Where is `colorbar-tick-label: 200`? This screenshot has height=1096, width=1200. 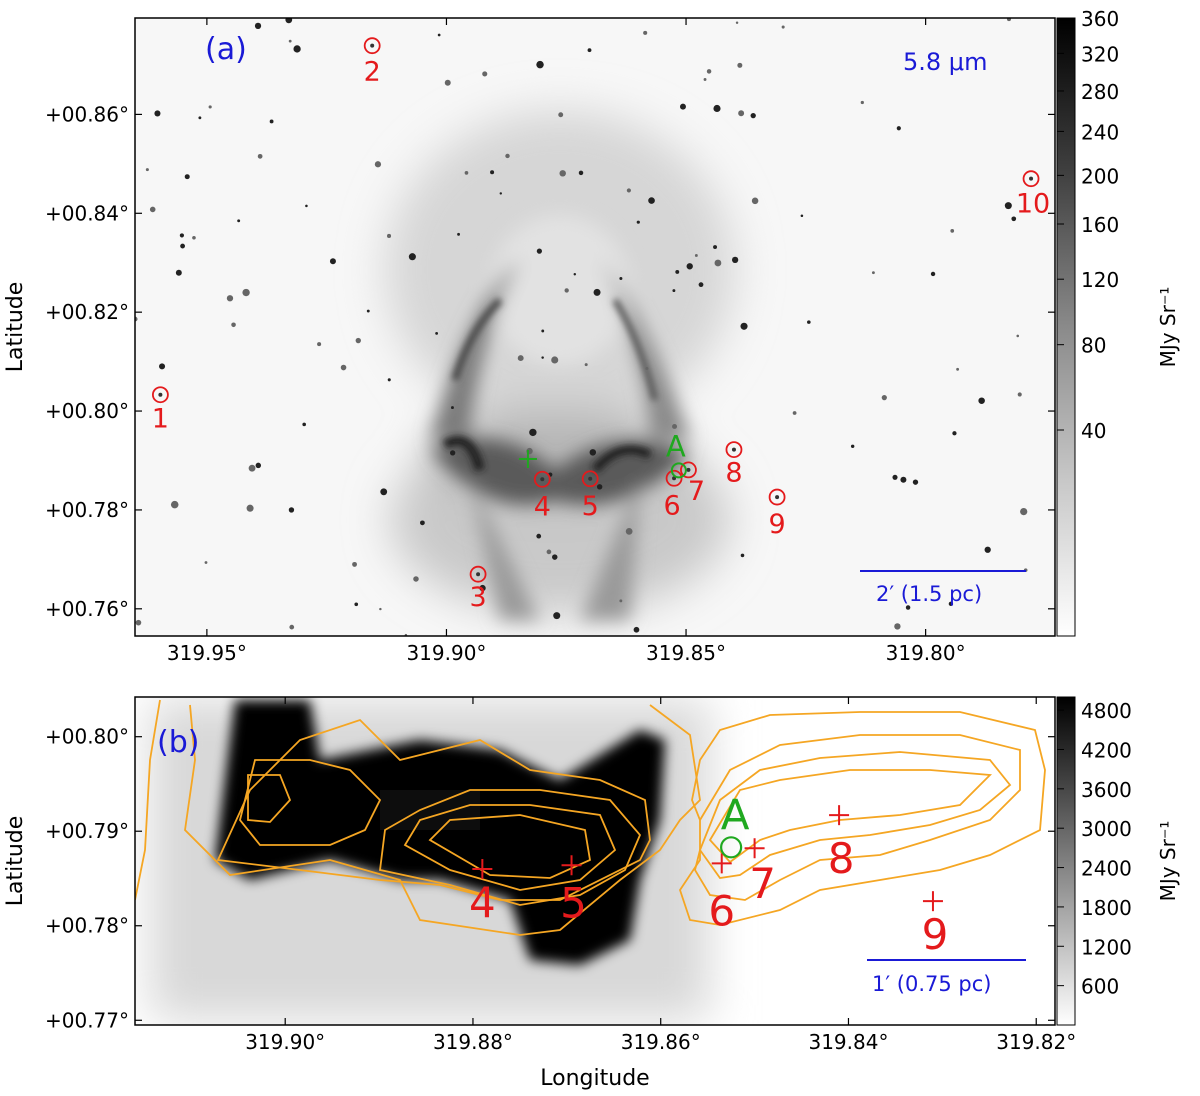 colorbar-tick-label: 200 is located at coordinates (1100, 176).